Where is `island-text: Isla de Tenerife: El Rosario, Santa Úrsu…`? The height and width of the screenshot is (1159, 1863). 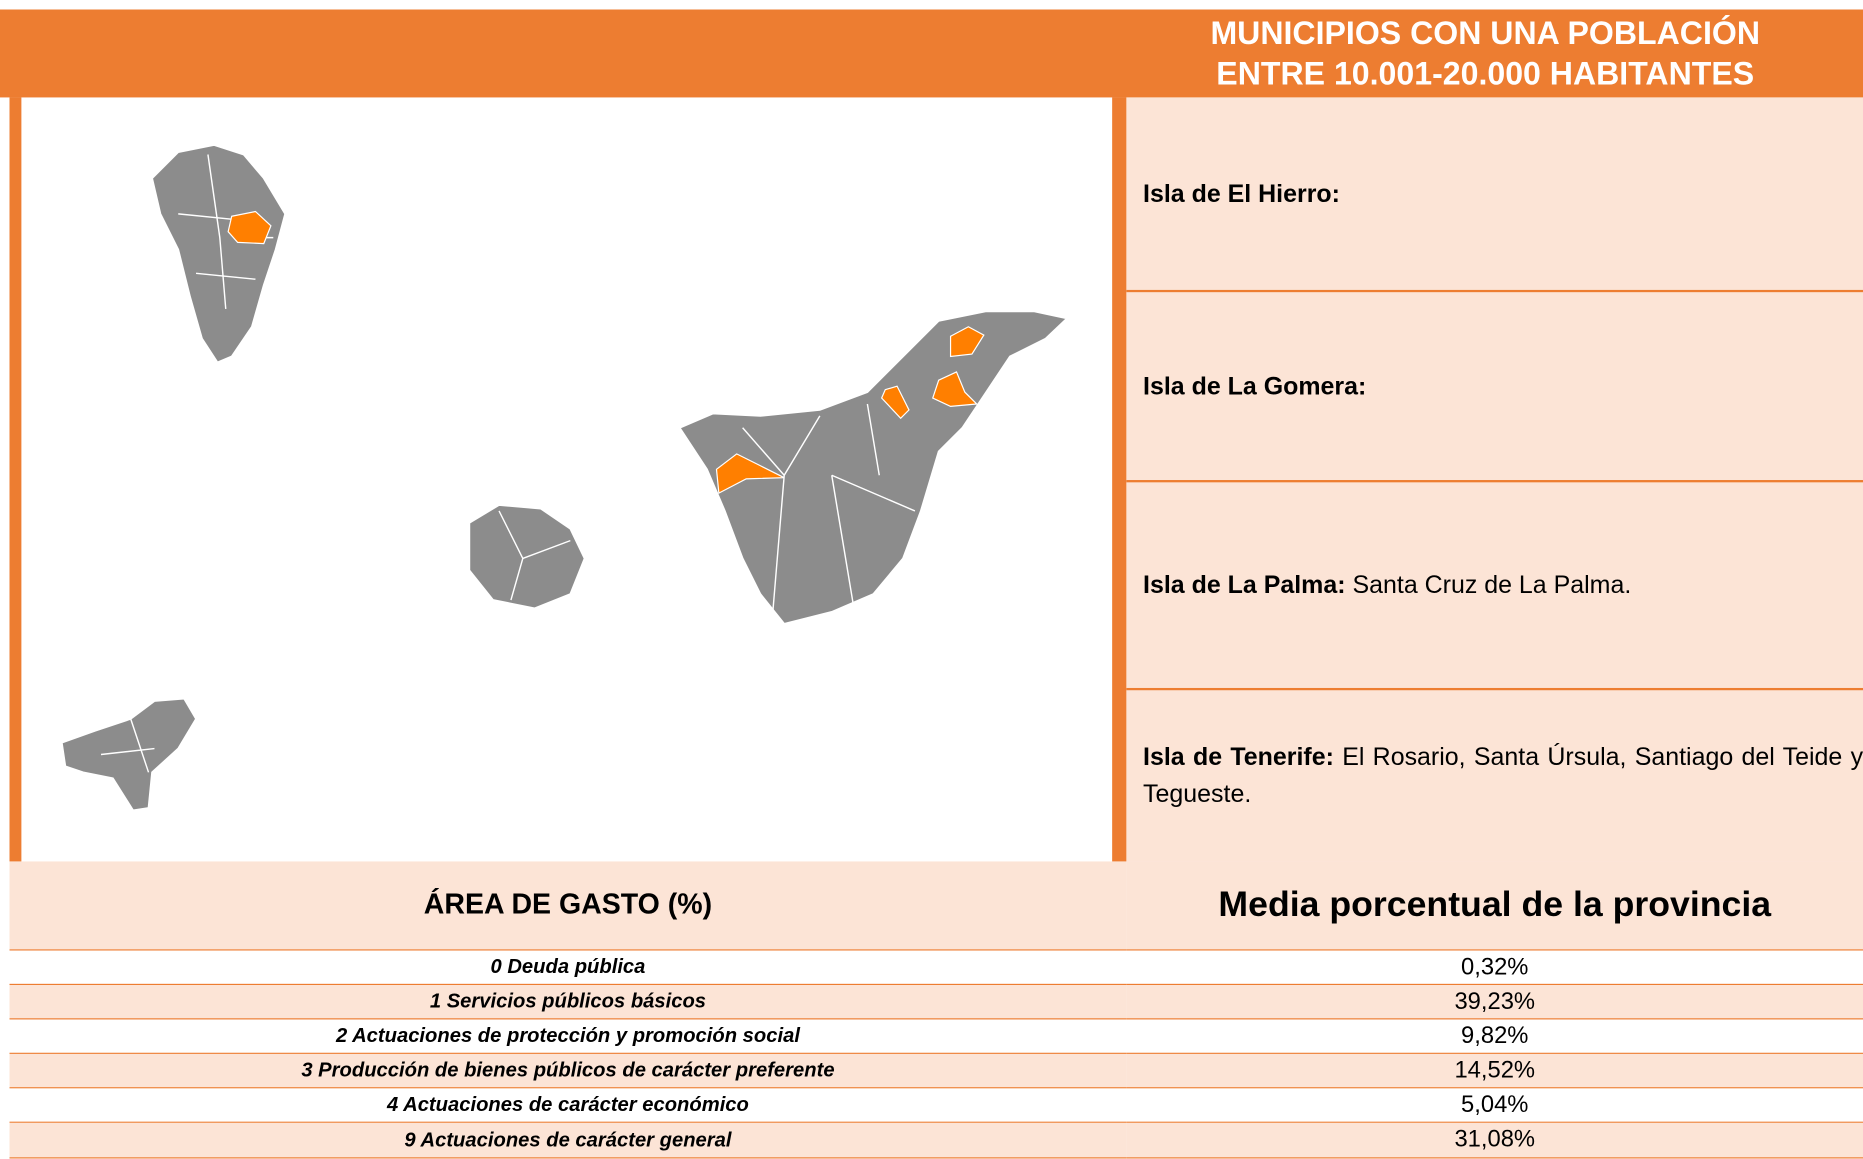
island-text: Isla de Tenerife: El Rosario, Santa Úrsu… is located at coordinates (1503, 776).